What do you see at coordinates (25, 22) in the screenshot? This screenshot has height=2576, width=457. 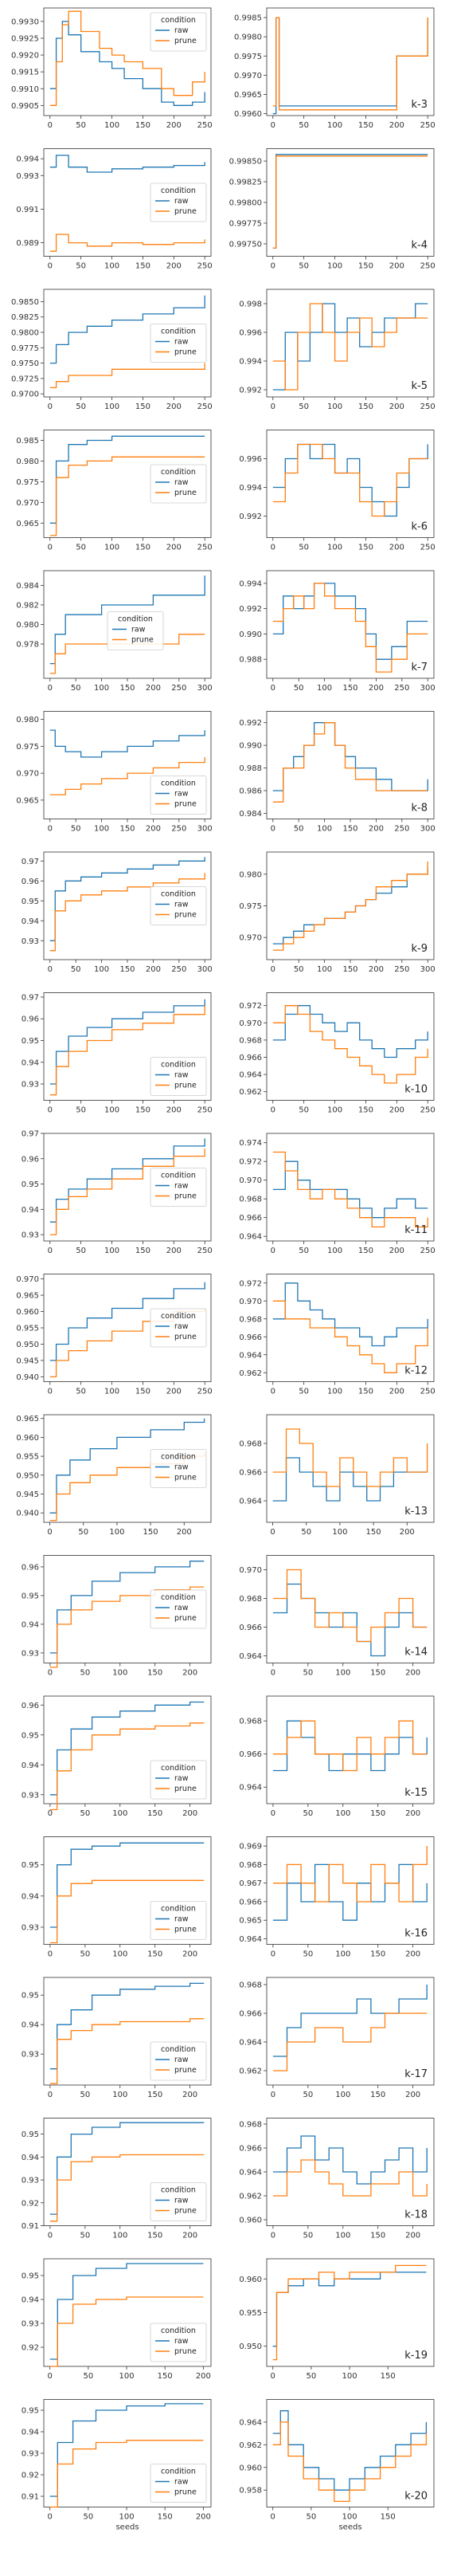 I see `y-tick-label: 0.9930` at bounding box center [25, 22].